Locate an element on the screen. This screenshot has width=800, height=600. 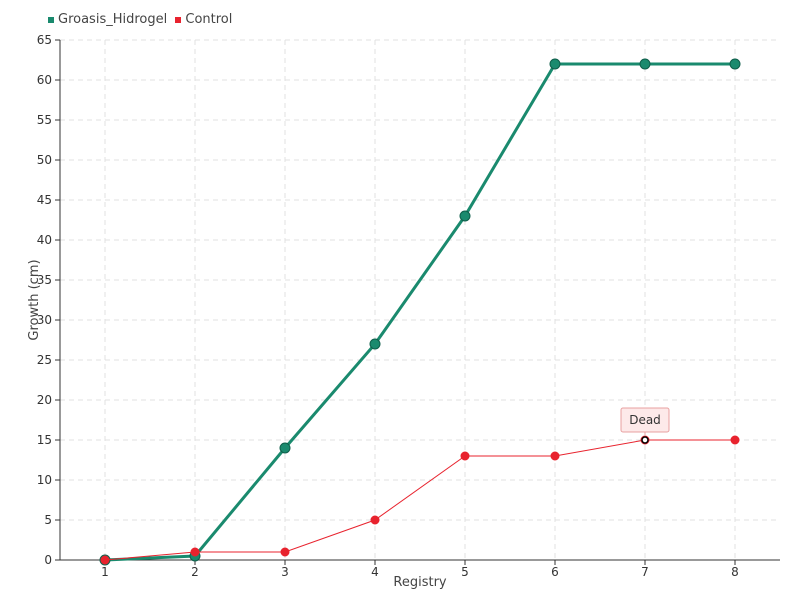
legend-label-groasis: Groasis_Hidrogel is located at coordinates (113, 19).